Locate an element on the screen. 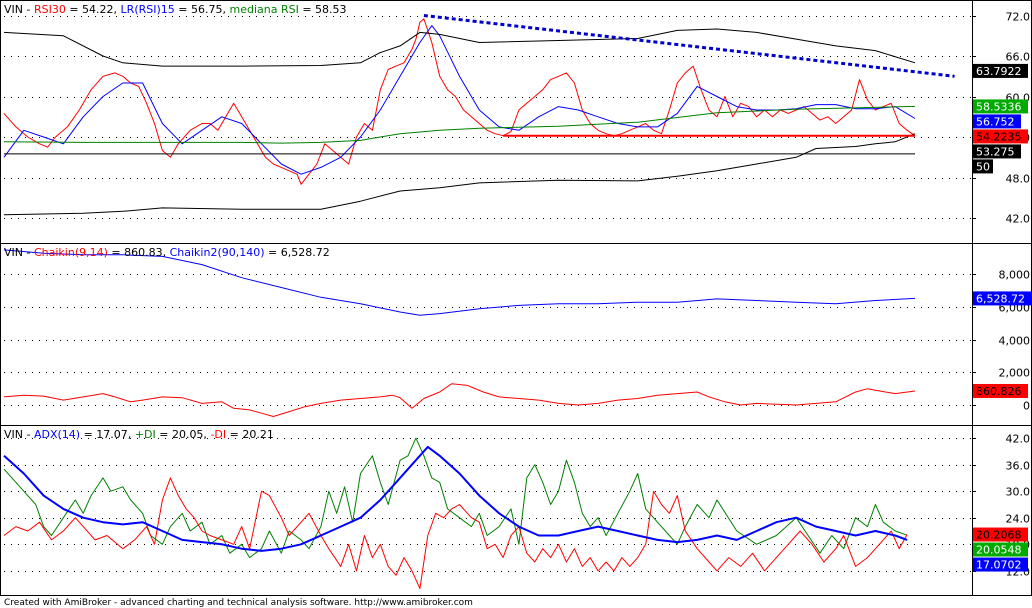 The height and width of the screenshot is (608, 1032). y-tick-label: 2,000 is located at coordinates (1015, 373).